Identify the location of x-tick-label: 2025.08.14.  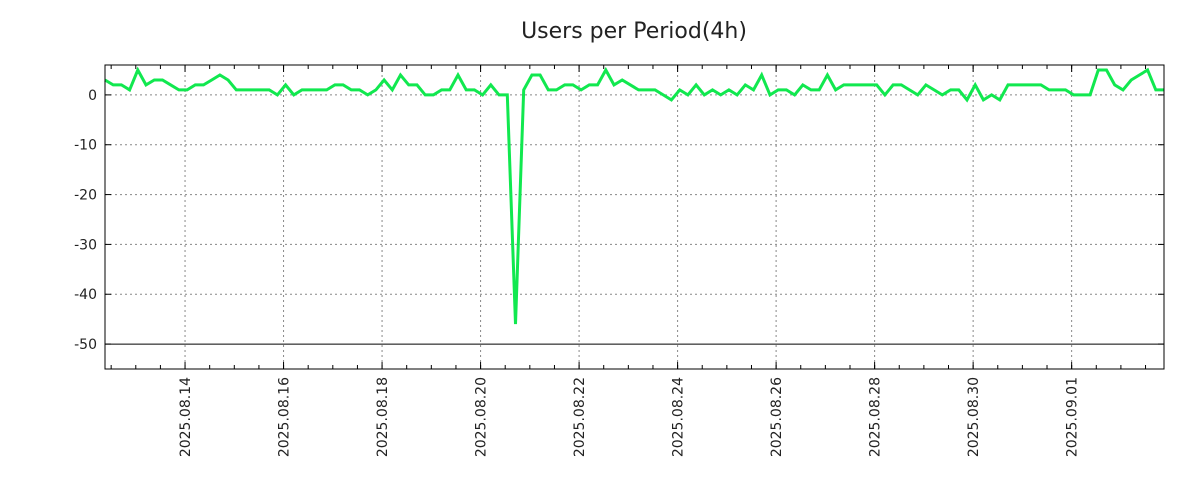
(186, 417).